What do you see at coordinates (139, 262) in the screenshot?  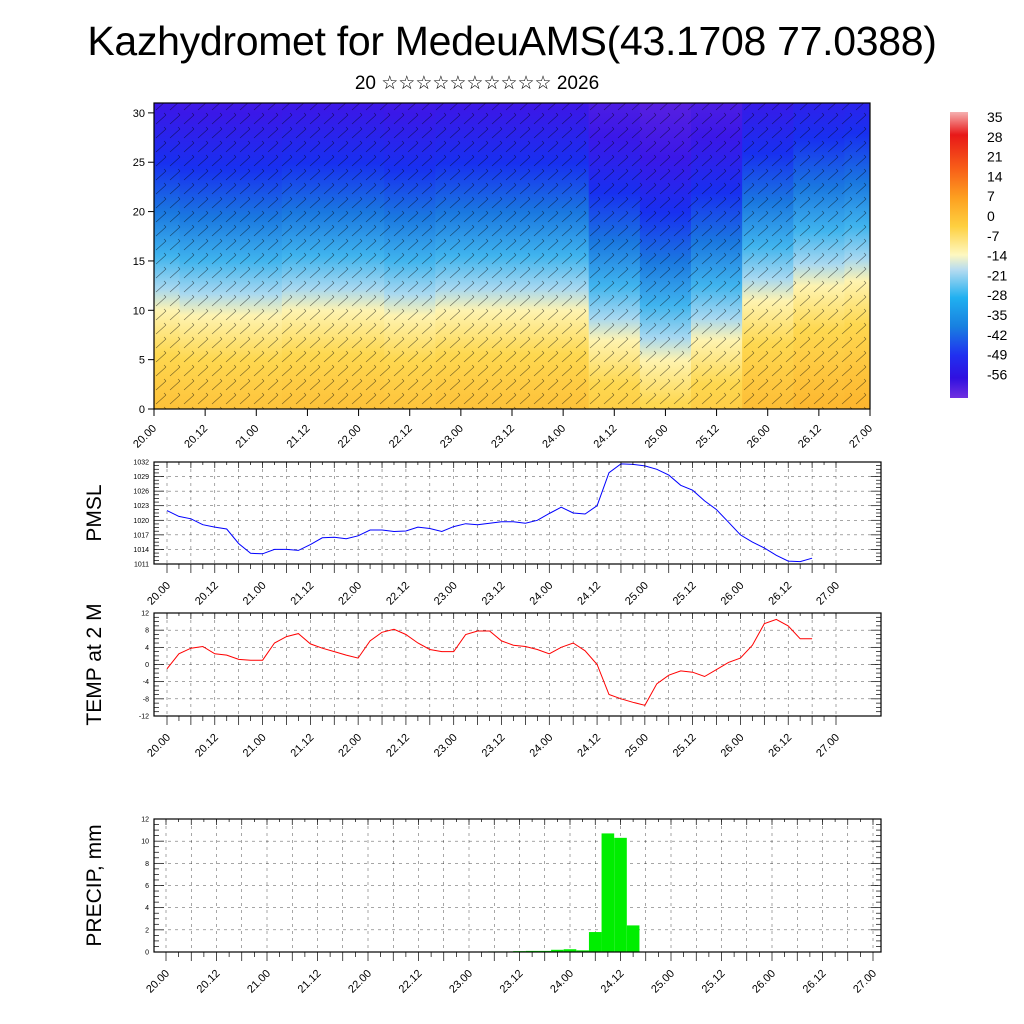 I see `y-tick-label: 15` at bounding box center [139, 262].